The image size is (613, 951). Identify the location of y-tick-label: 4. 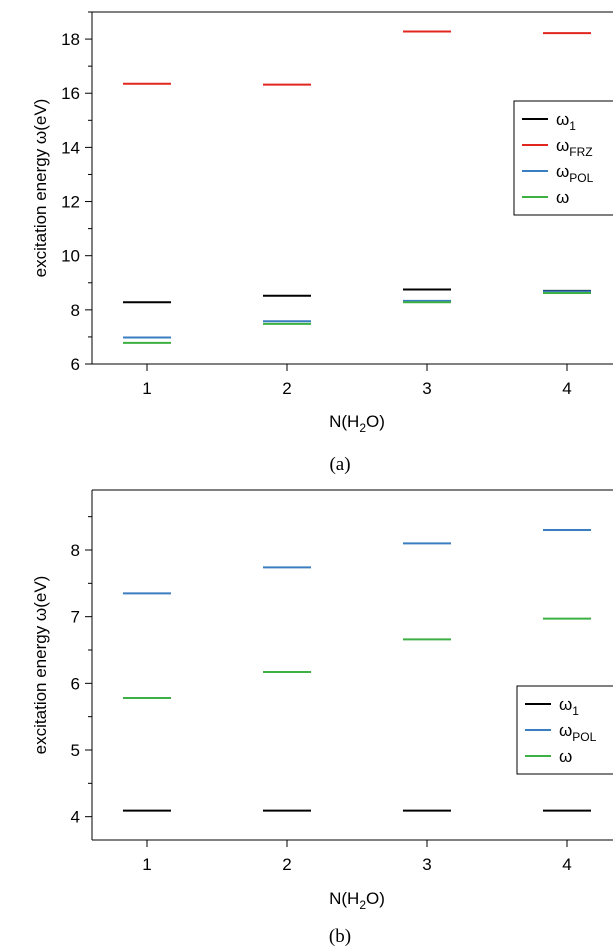
(75, 817).